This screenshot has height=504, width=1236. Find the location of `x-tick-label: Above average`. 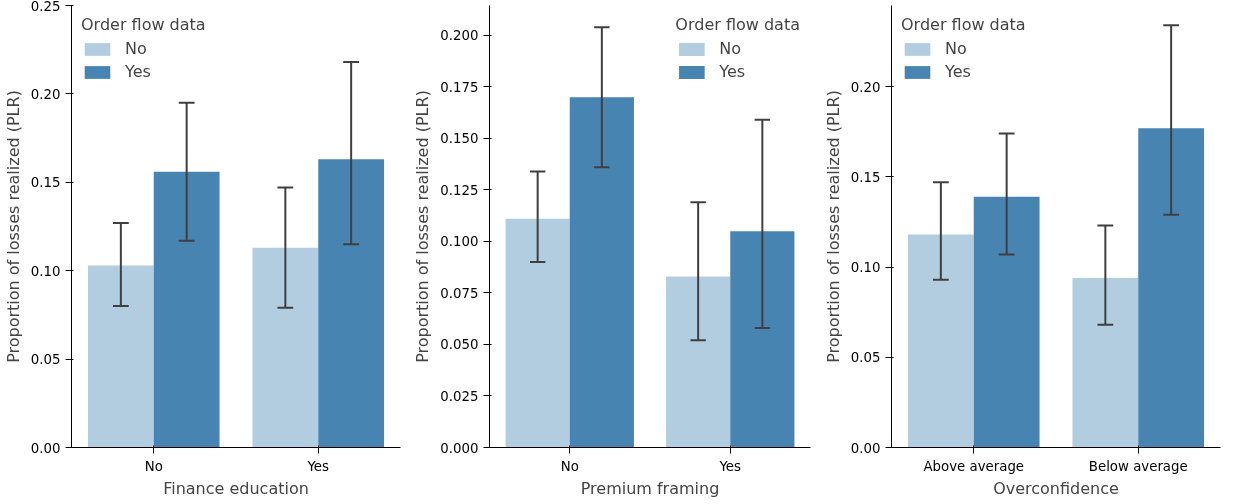

x-tick-label: Above average is located at coordinates (974, 466).